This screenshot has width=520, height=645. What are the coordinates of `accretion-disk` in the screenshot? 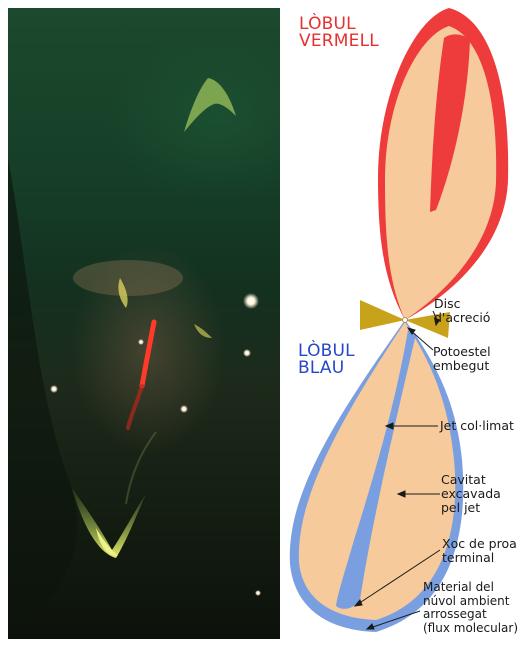 It's located at (382, 315).